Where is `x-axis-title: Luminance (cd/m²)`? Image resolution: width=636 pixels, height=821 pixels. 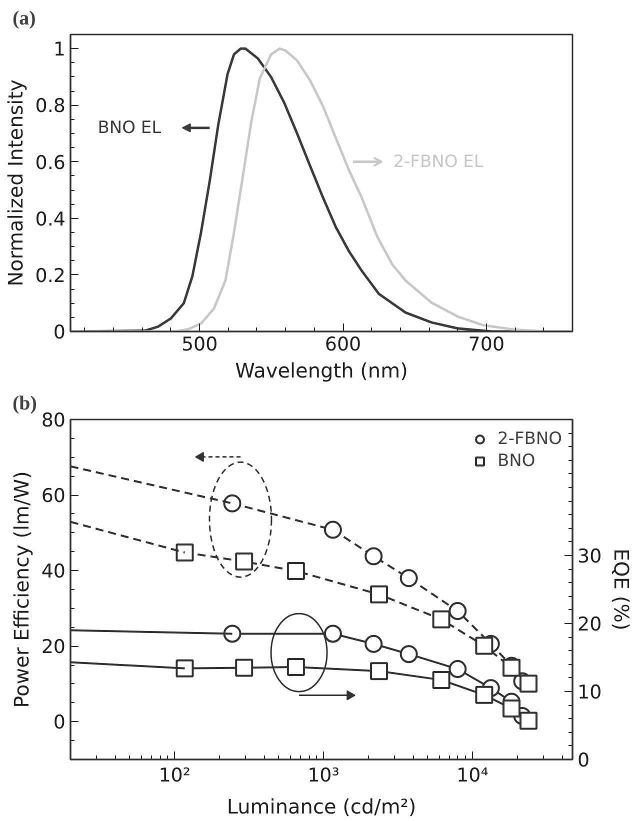 x-axis-title: Luminance (cd/m²) is located at coordinates (321, 806).